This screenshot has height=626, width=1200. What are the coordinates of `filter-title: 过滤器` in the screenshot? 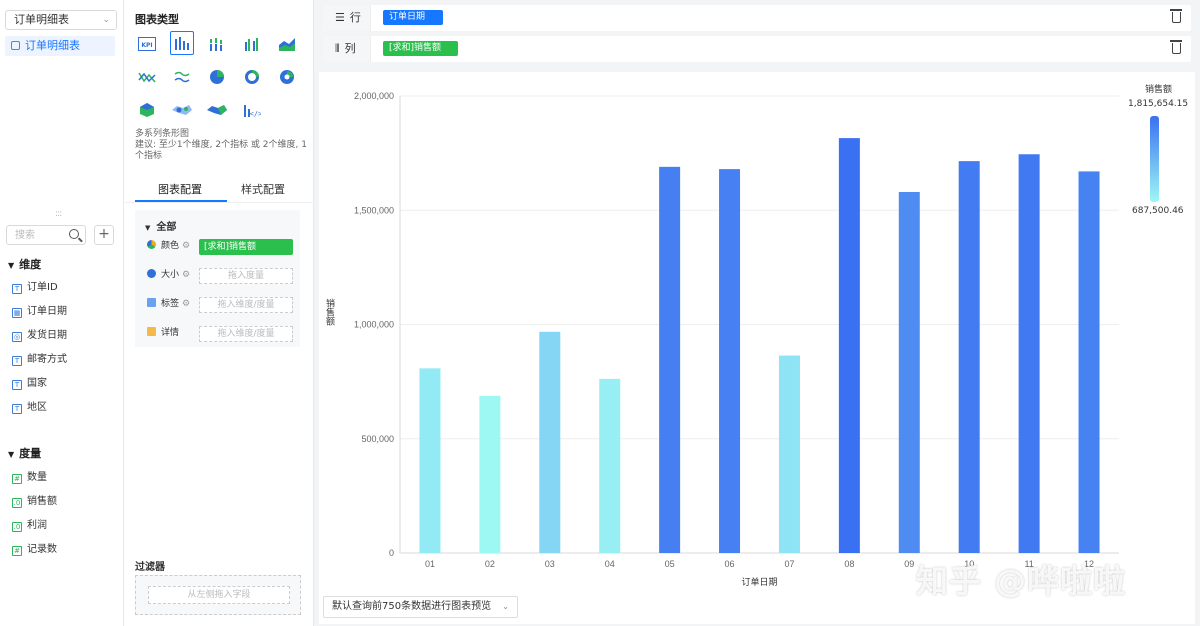 It's located at (150, 567).